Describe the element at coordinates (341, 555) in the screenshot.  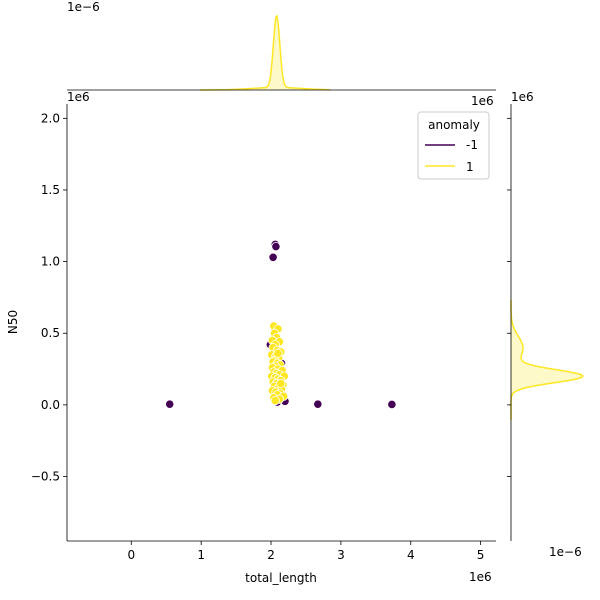
I see `x-tick-label: 3` at that location.